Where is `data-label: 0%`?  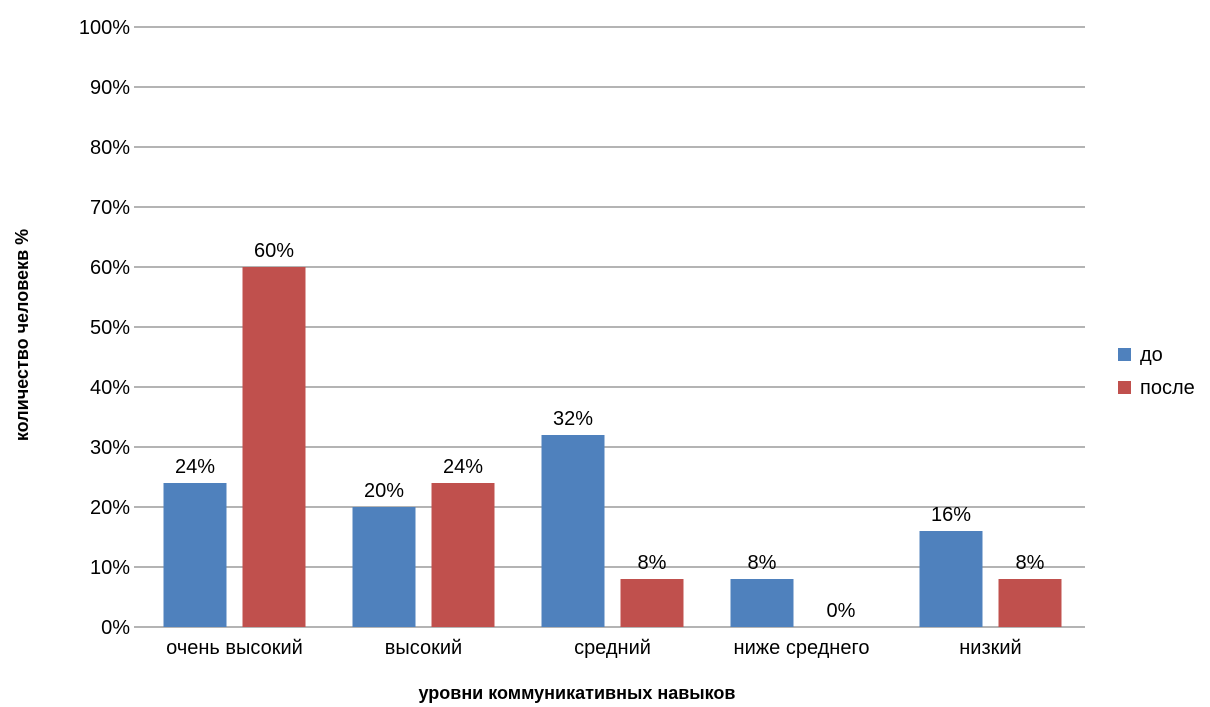
data-label: 0% is located at coordinates (841, 611).